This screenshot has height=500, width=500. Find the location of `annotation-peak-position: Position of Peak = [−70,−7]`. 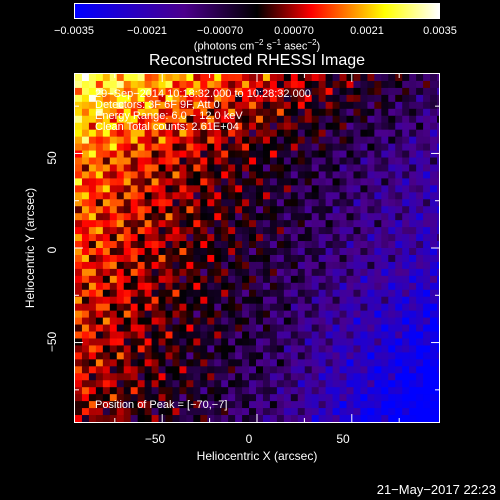

annotation-peak-position: Position of Peak = [−70,−7] is located at coordinates (161, 405).